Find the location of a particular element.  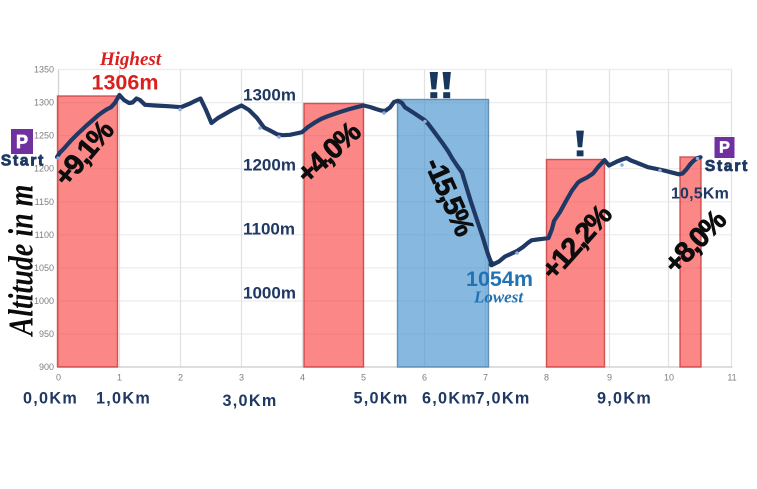

svg-text: 0 is located at coordinates (58, 378).